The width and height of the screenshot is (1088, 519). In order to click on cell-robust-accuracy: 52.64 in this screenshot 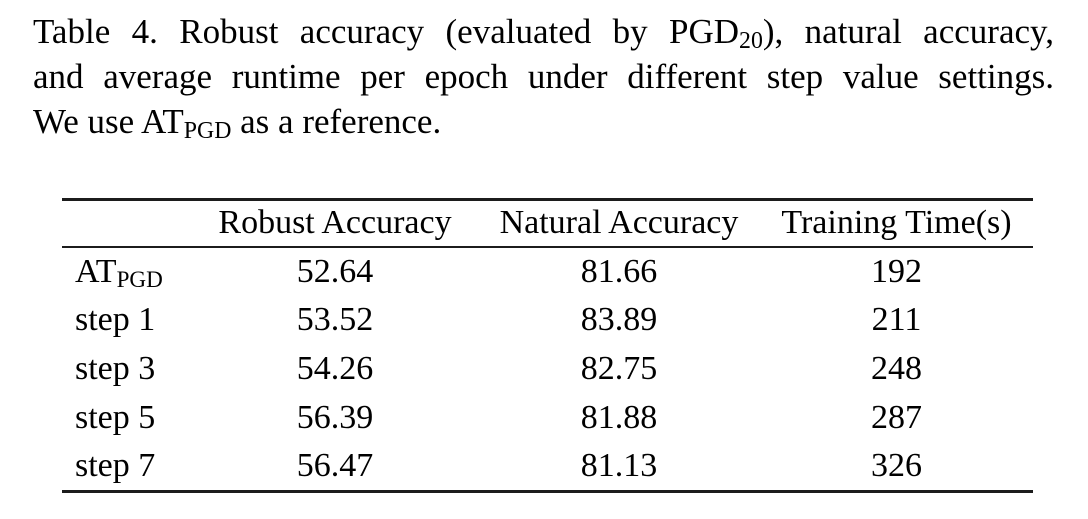, I will do `click(335, 271)`.